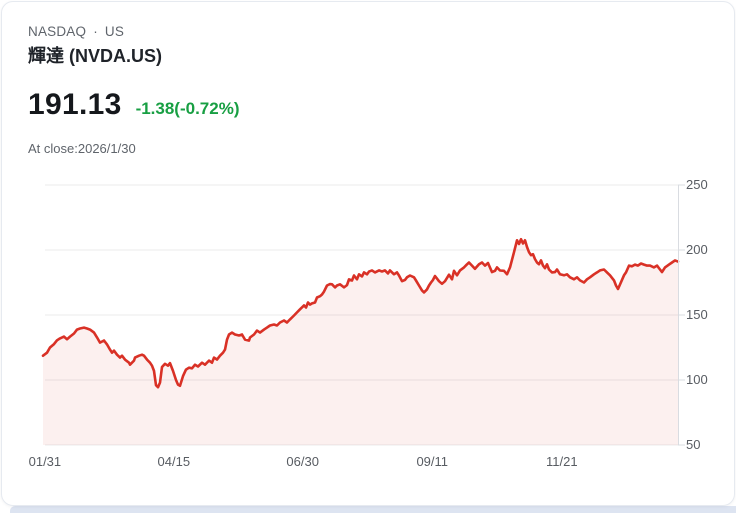 The width and height of the screenshot is (736, 513). I want to click on exchange-label: NASDAQ, so click(57, 31).